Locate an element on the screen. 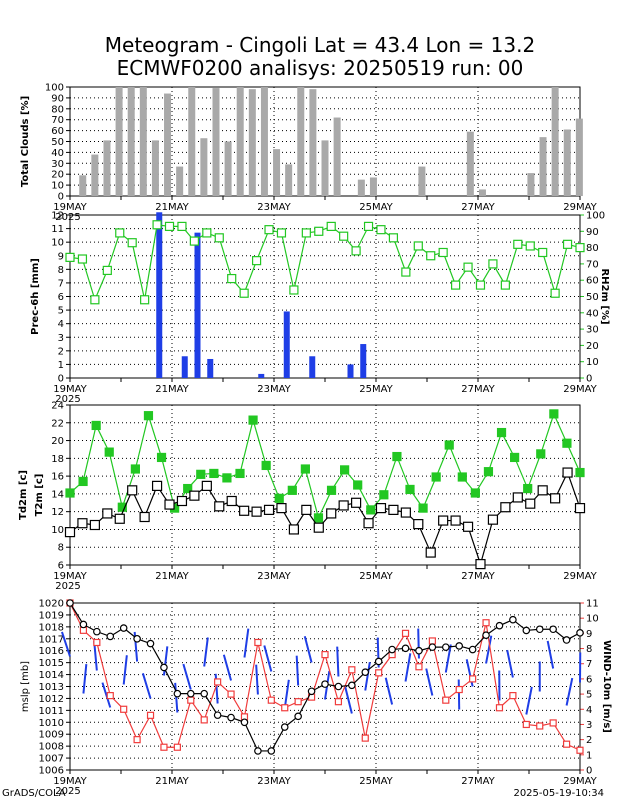  y-tick-label-right: 1 is located at coordinates (589, 755).